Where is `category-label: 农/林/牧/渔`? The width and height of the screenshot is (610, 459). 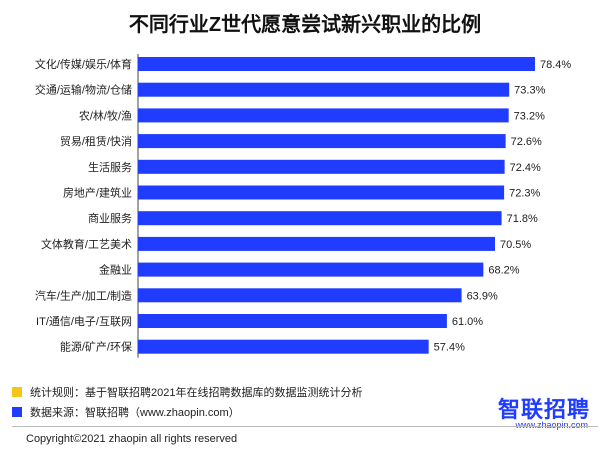
category-label: 农/林/牧/渔 is located at coordinates (105, 115).